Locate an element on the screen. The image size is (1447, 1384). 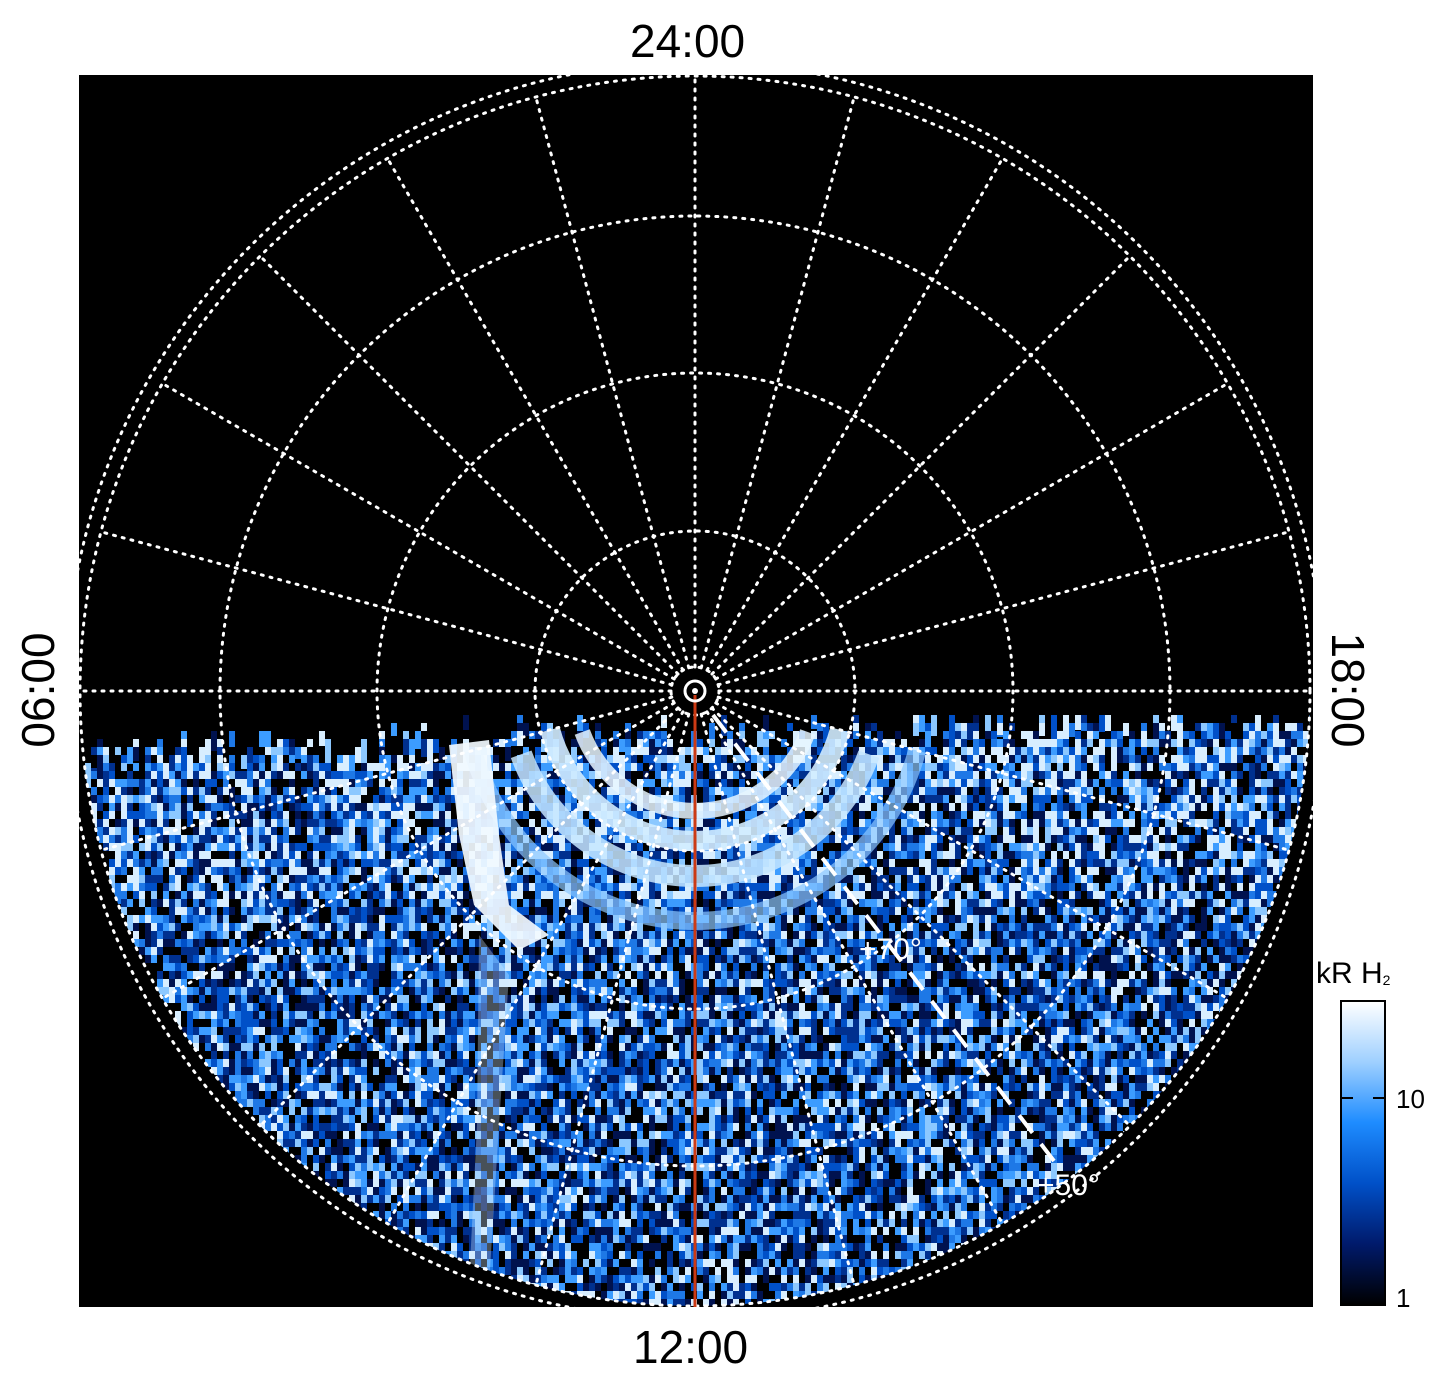
trajectory-dashed-line is located at coordinates (883, 938).